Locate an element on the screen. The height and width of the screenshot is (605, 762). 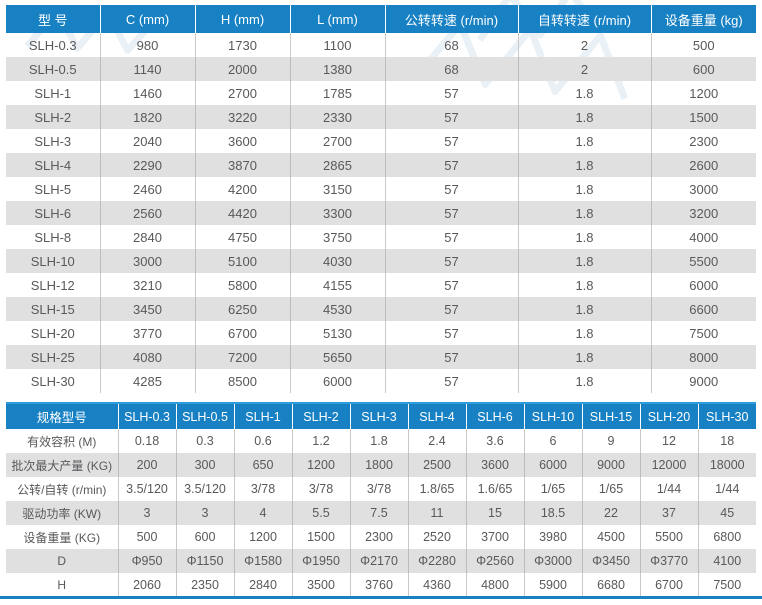
value-cell: 3870 is located at coordinates (243, 165).